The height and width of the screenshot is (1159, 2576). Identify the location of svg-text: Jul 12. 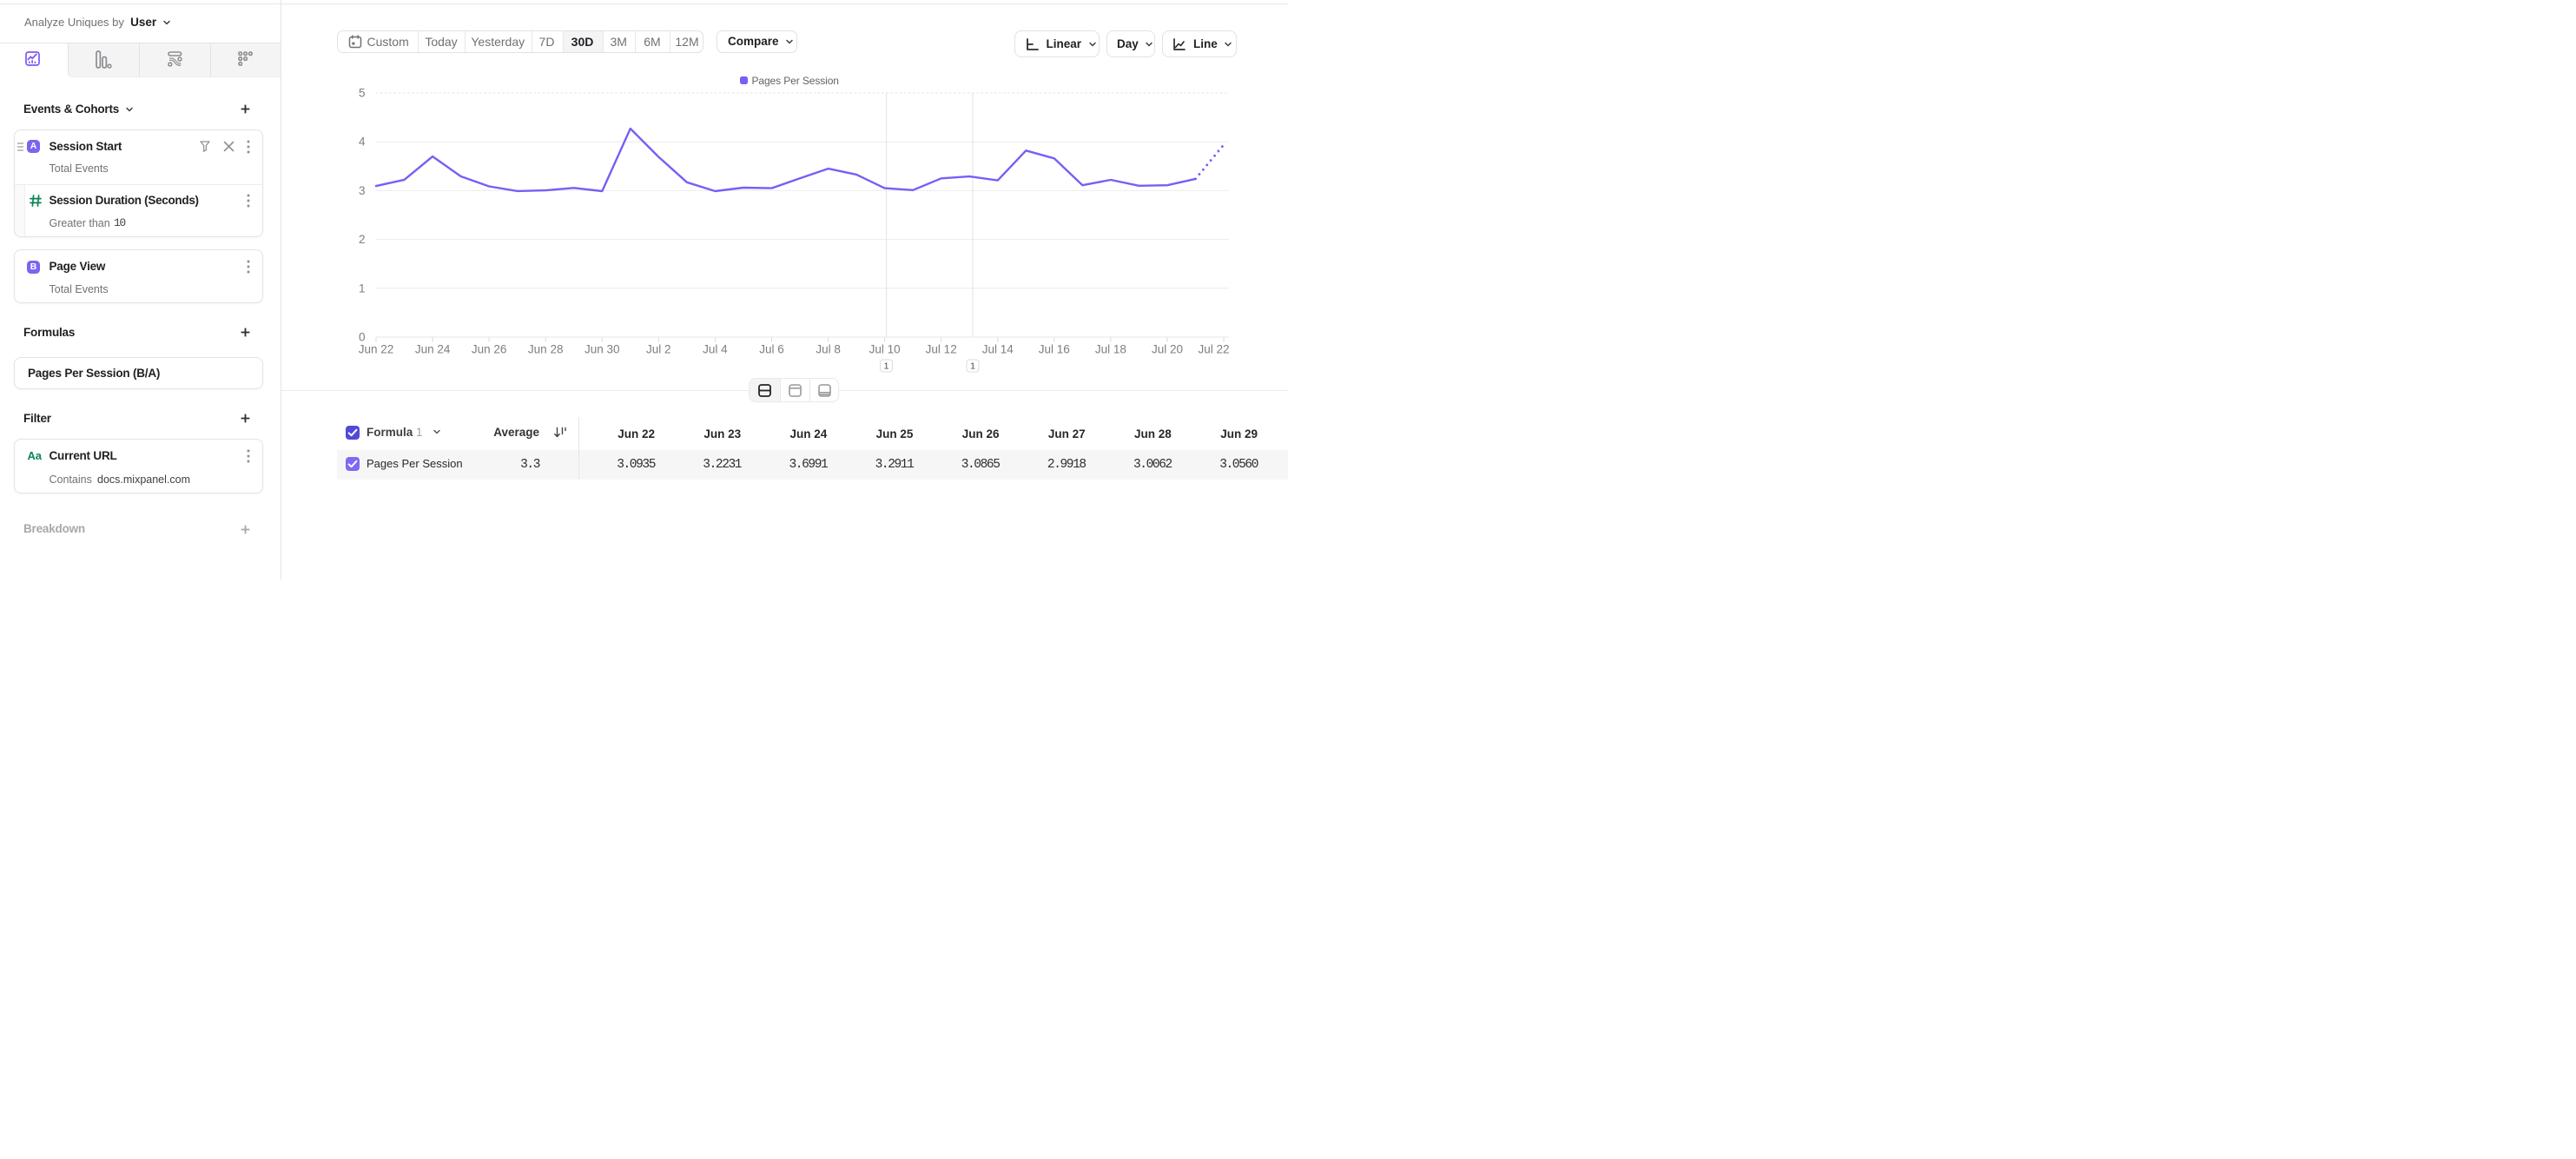
(942, 349).